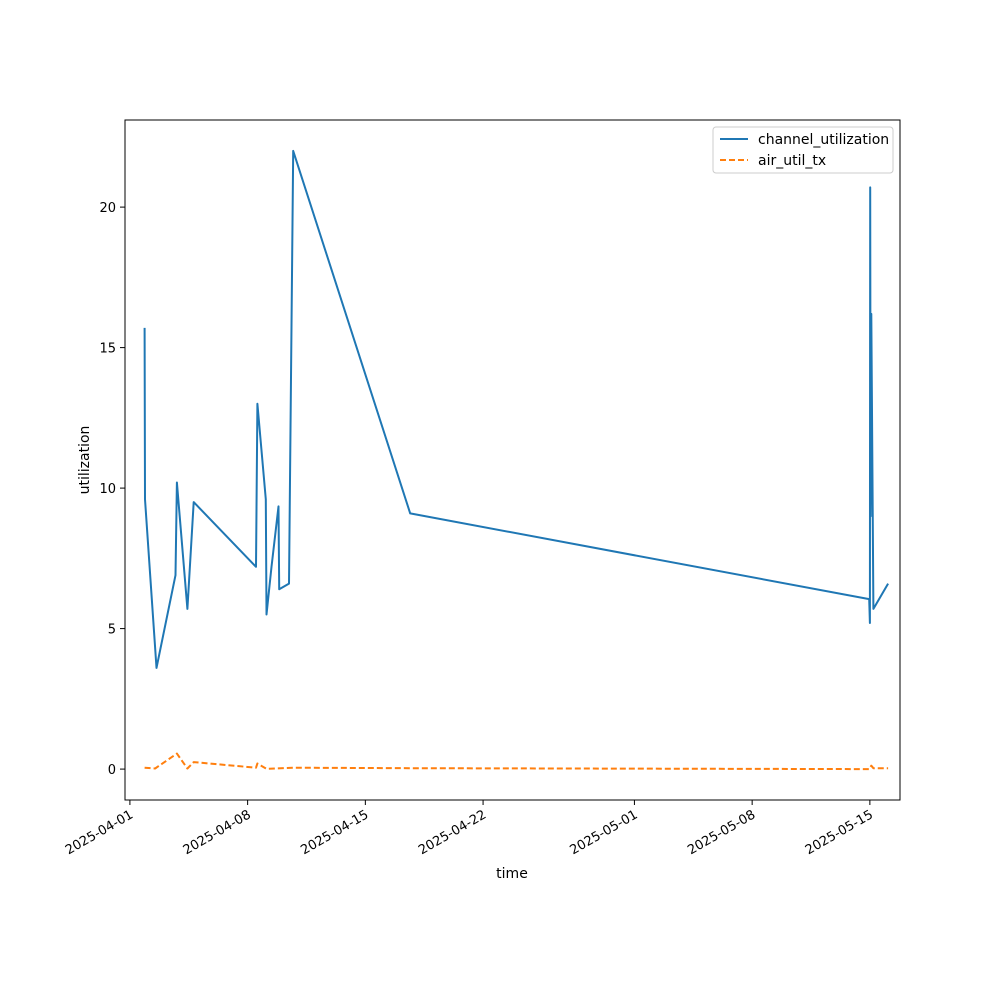  Describe the element at coordinates (107, 349) in the screenshot. I see `y-tick-label: 15` at that location.